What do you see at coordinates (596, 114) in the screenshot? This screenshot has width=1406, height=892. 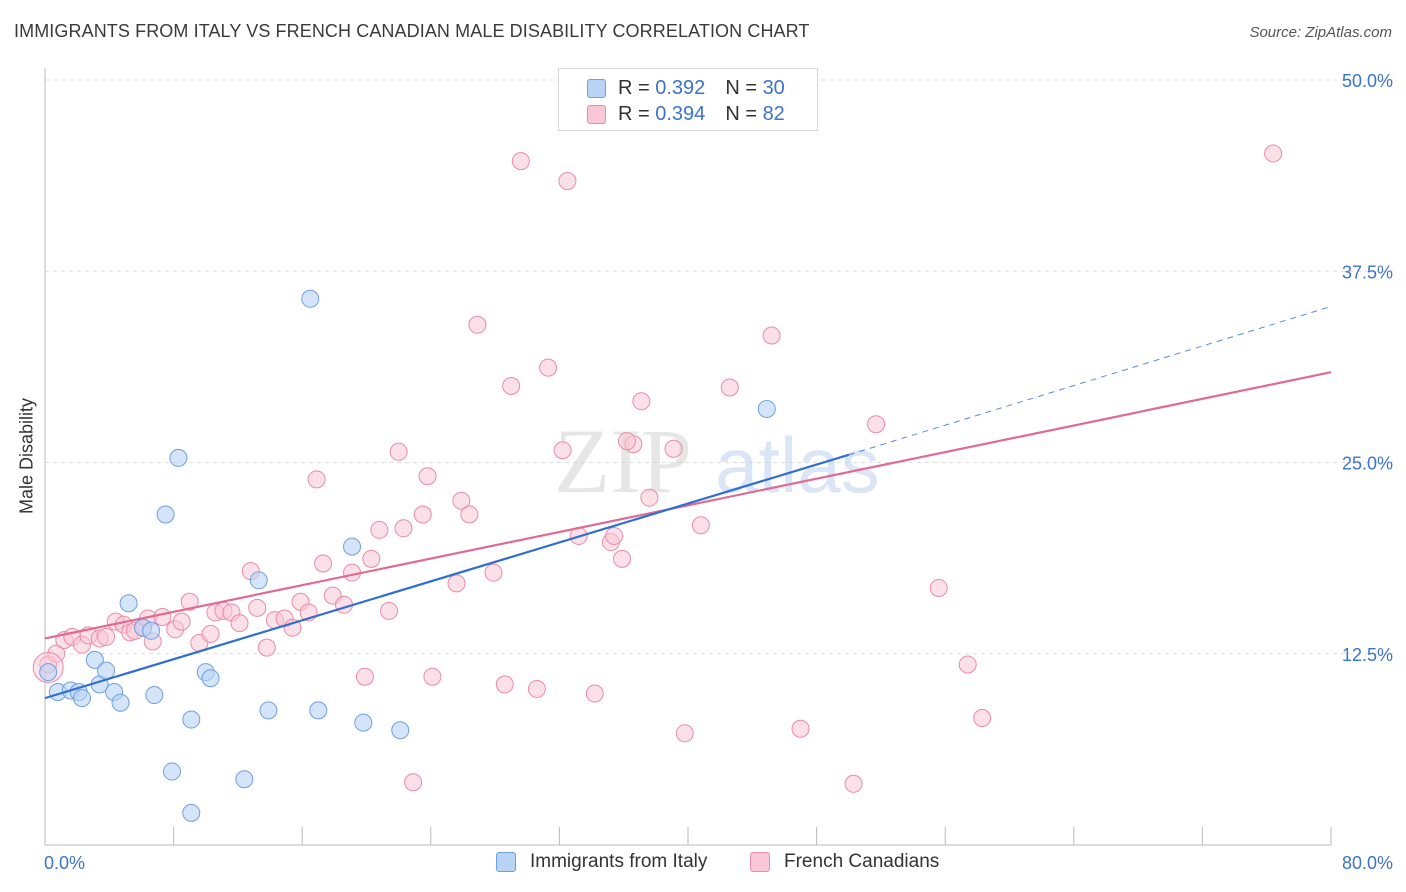 I see `french-swatch` at bounding box center [596, 114].